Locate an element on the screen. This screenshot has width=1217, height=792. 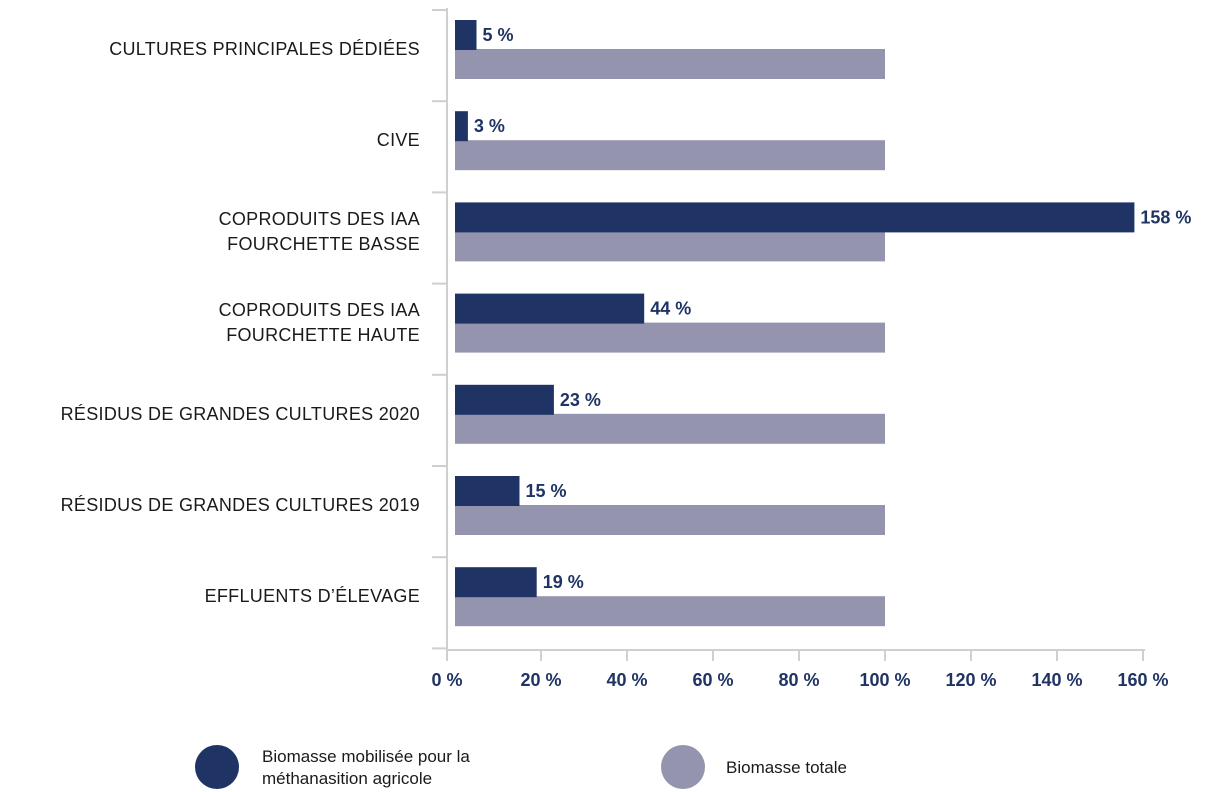
value-label: 44 % is located at coordinates (670, 309).